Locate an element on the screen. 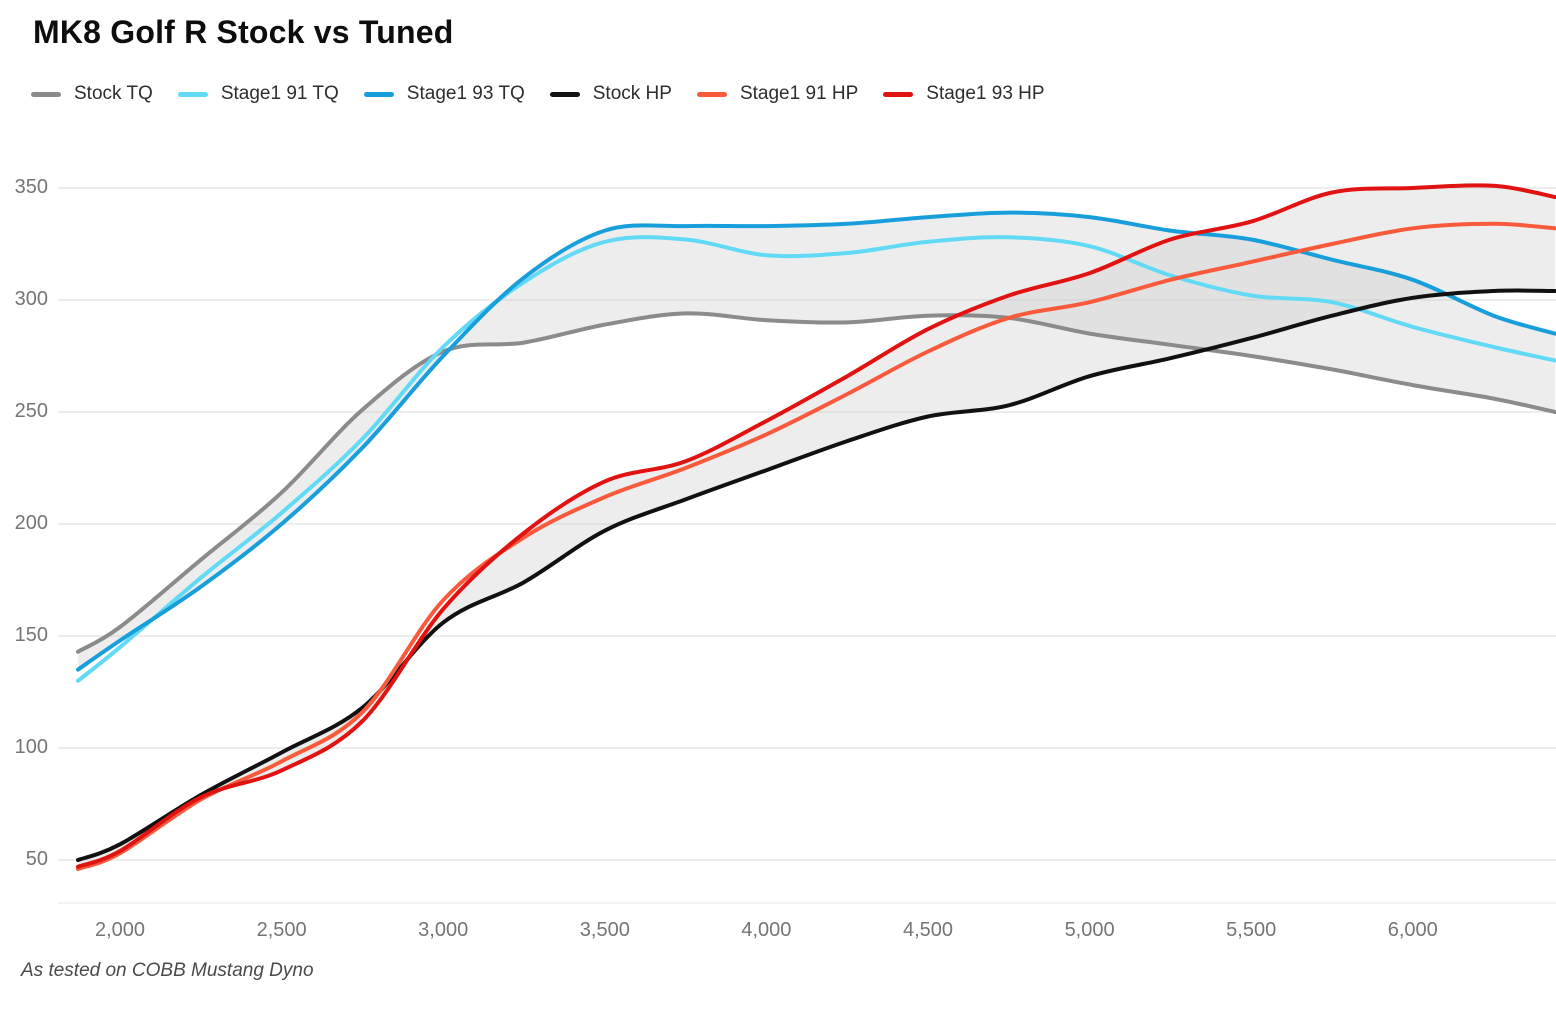  legend-label: Stage1 91 HP is located at coordinates (799, 93).